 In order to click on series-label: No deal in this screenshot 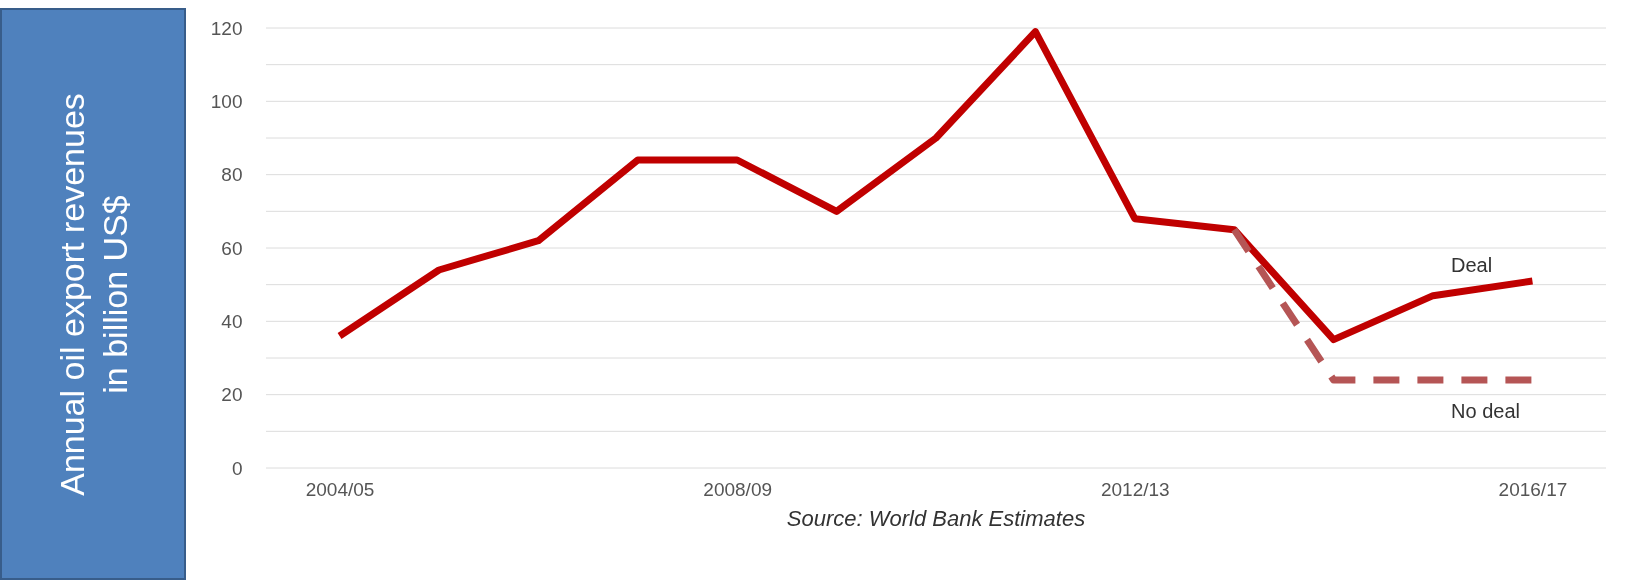, I will do `click(1485, 411)`.